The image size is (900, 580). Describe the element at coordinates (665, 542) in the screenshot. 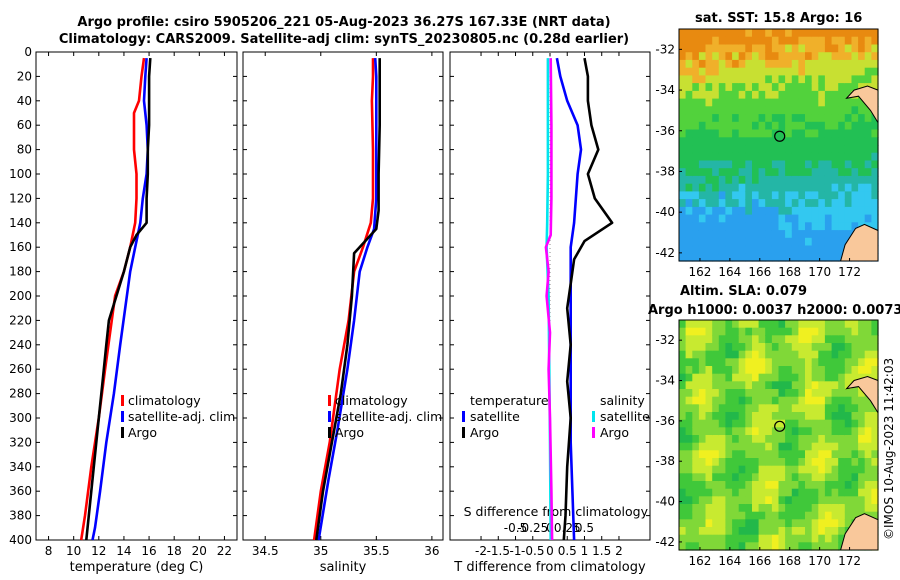

I see `map-y-tick-label: -42` at that location.